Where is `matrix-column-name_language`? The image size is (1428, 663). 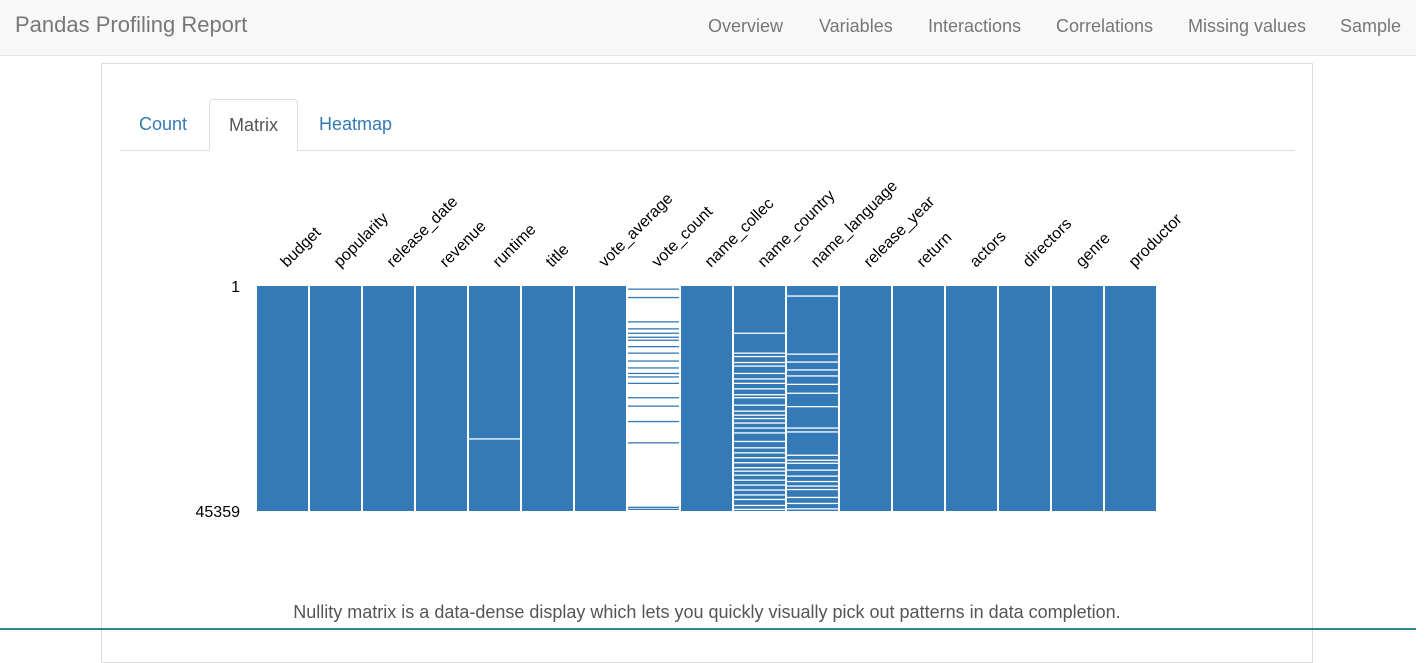
matrix-column-name_language is located at coordinates (812, 398).